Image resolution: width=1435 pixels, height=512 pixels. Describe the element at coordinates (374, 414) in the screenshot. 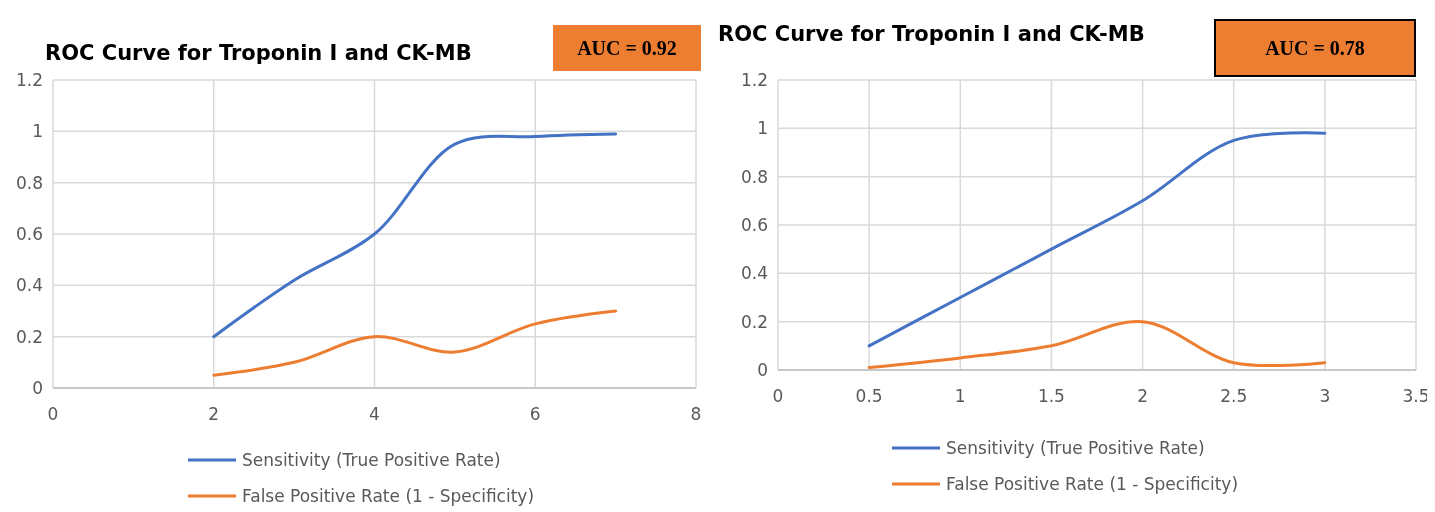

I see `x-tick-label: 4` at that location.